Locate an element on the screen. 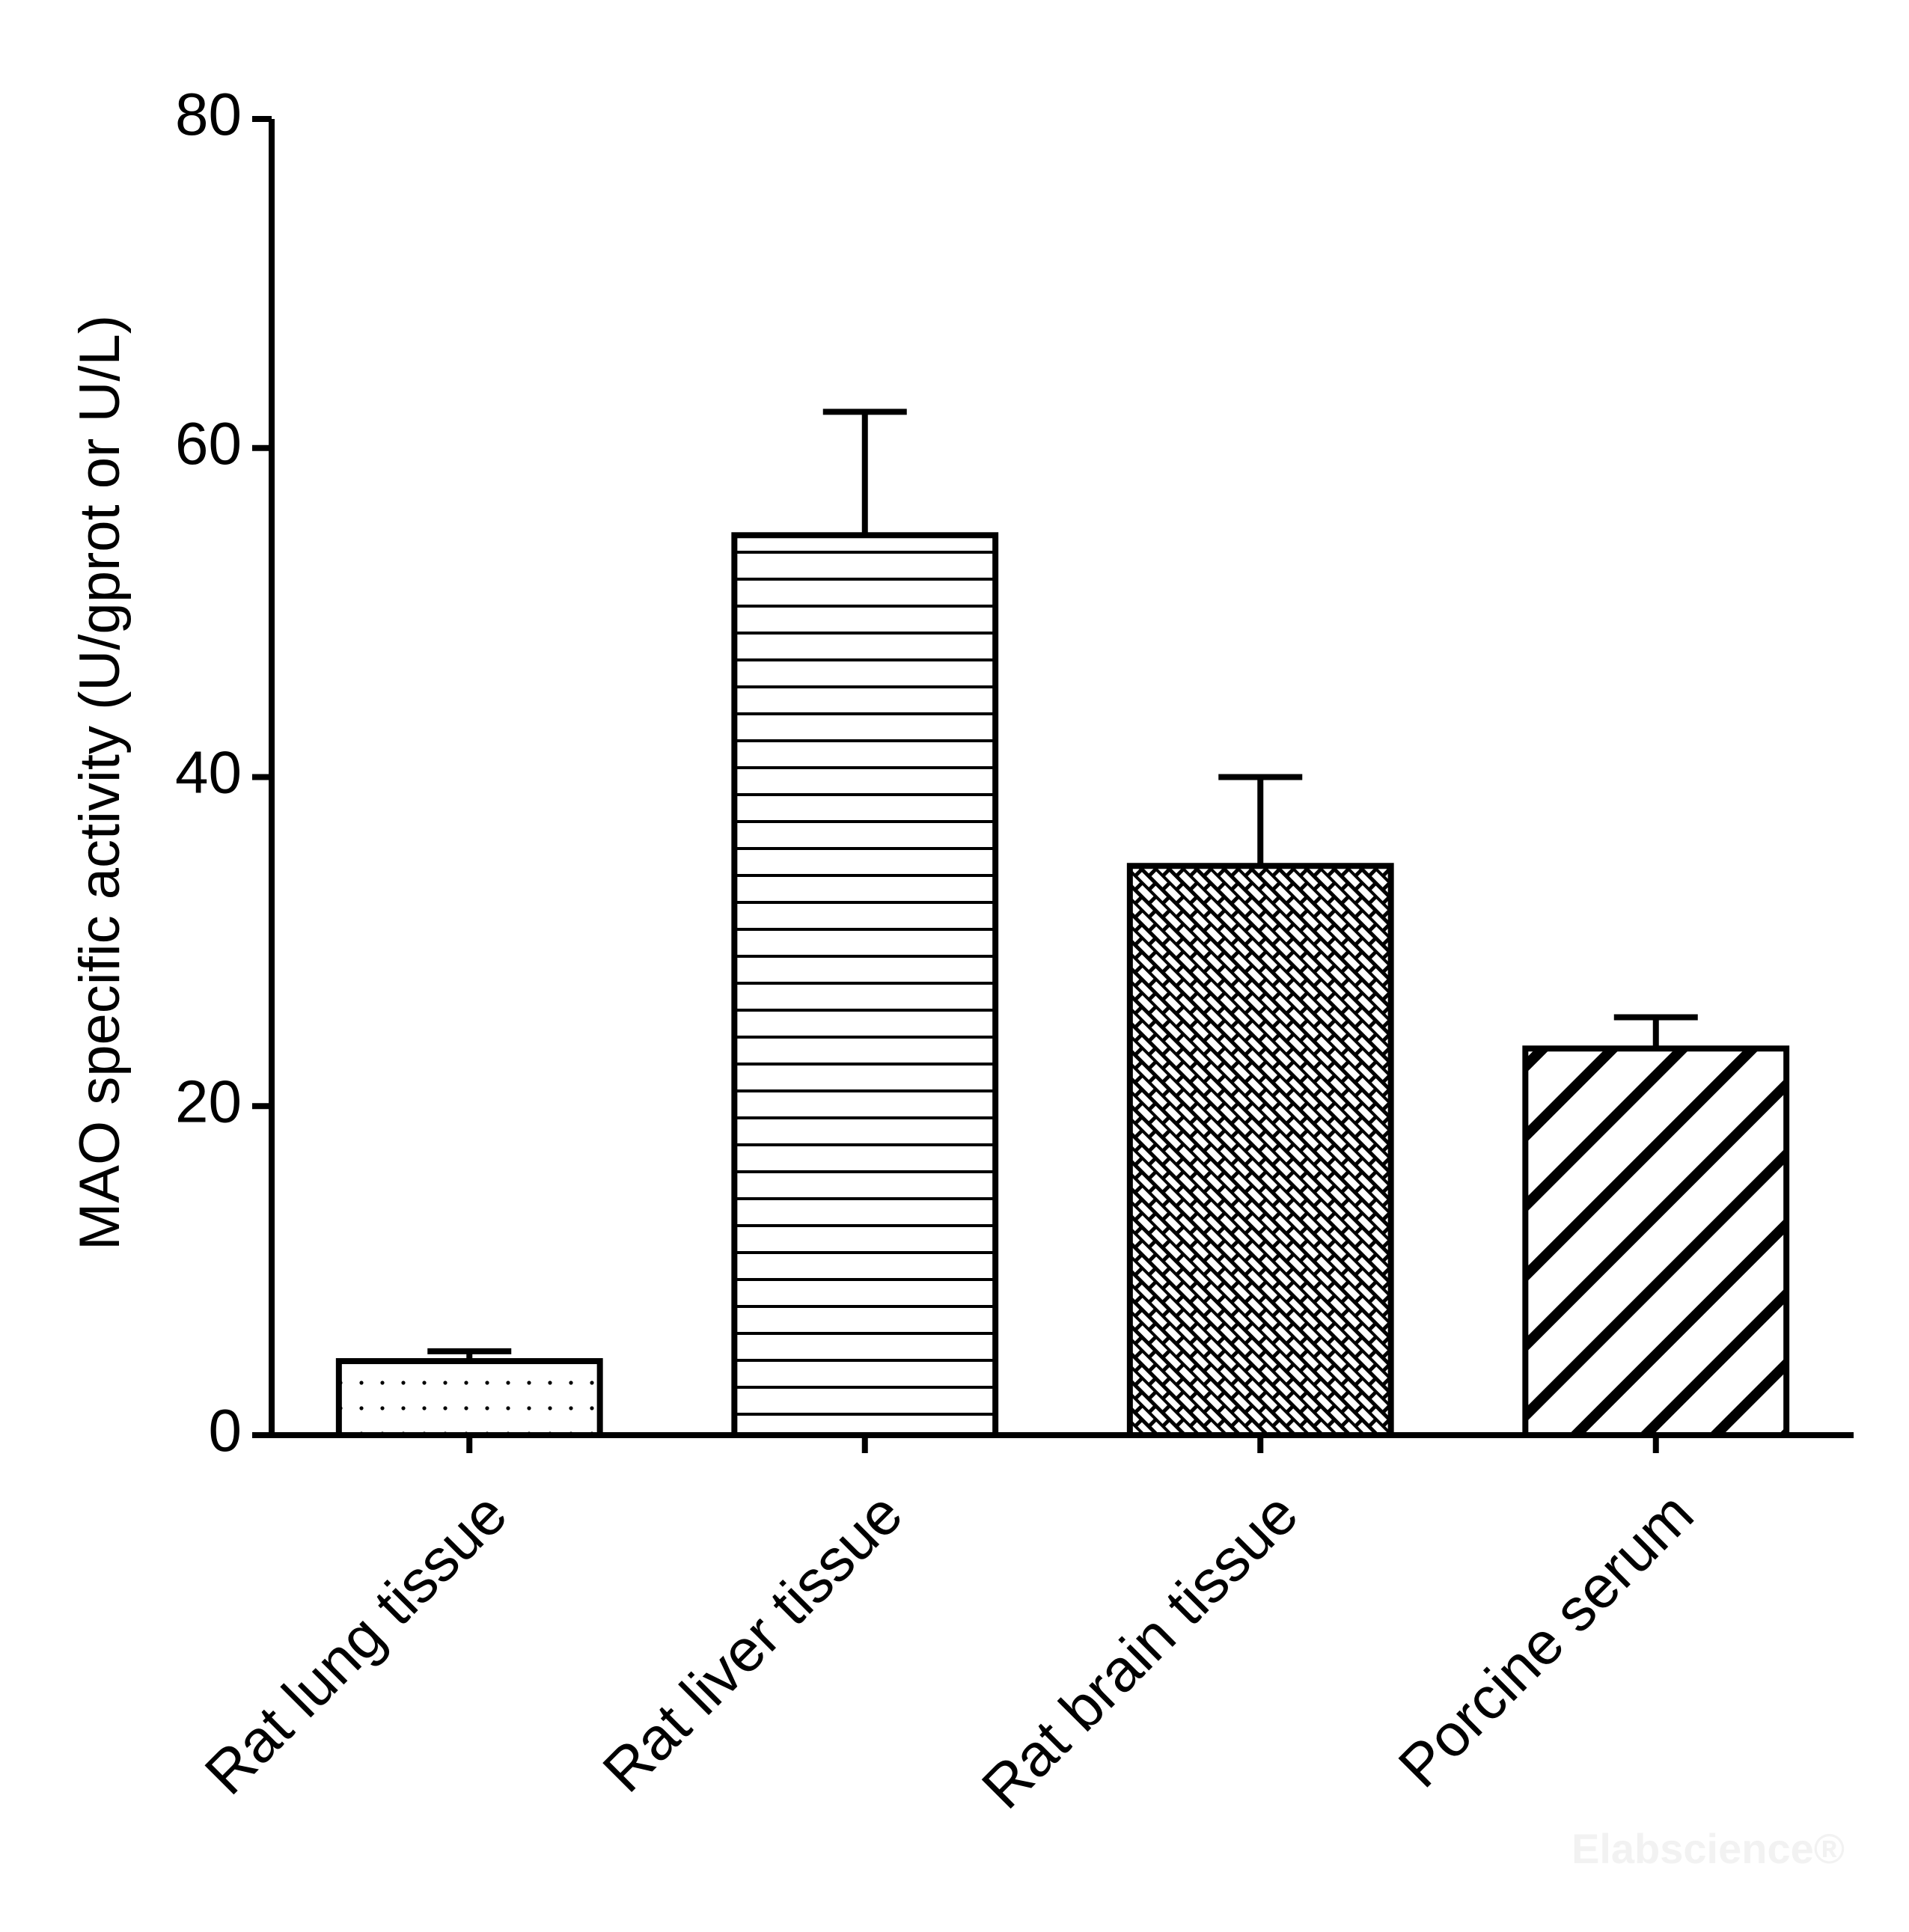 Image resolution: width=1909 pixels, height=1932 pixels. x-tick-label: Rat lung tissue is located at coordinates (355, 1644).